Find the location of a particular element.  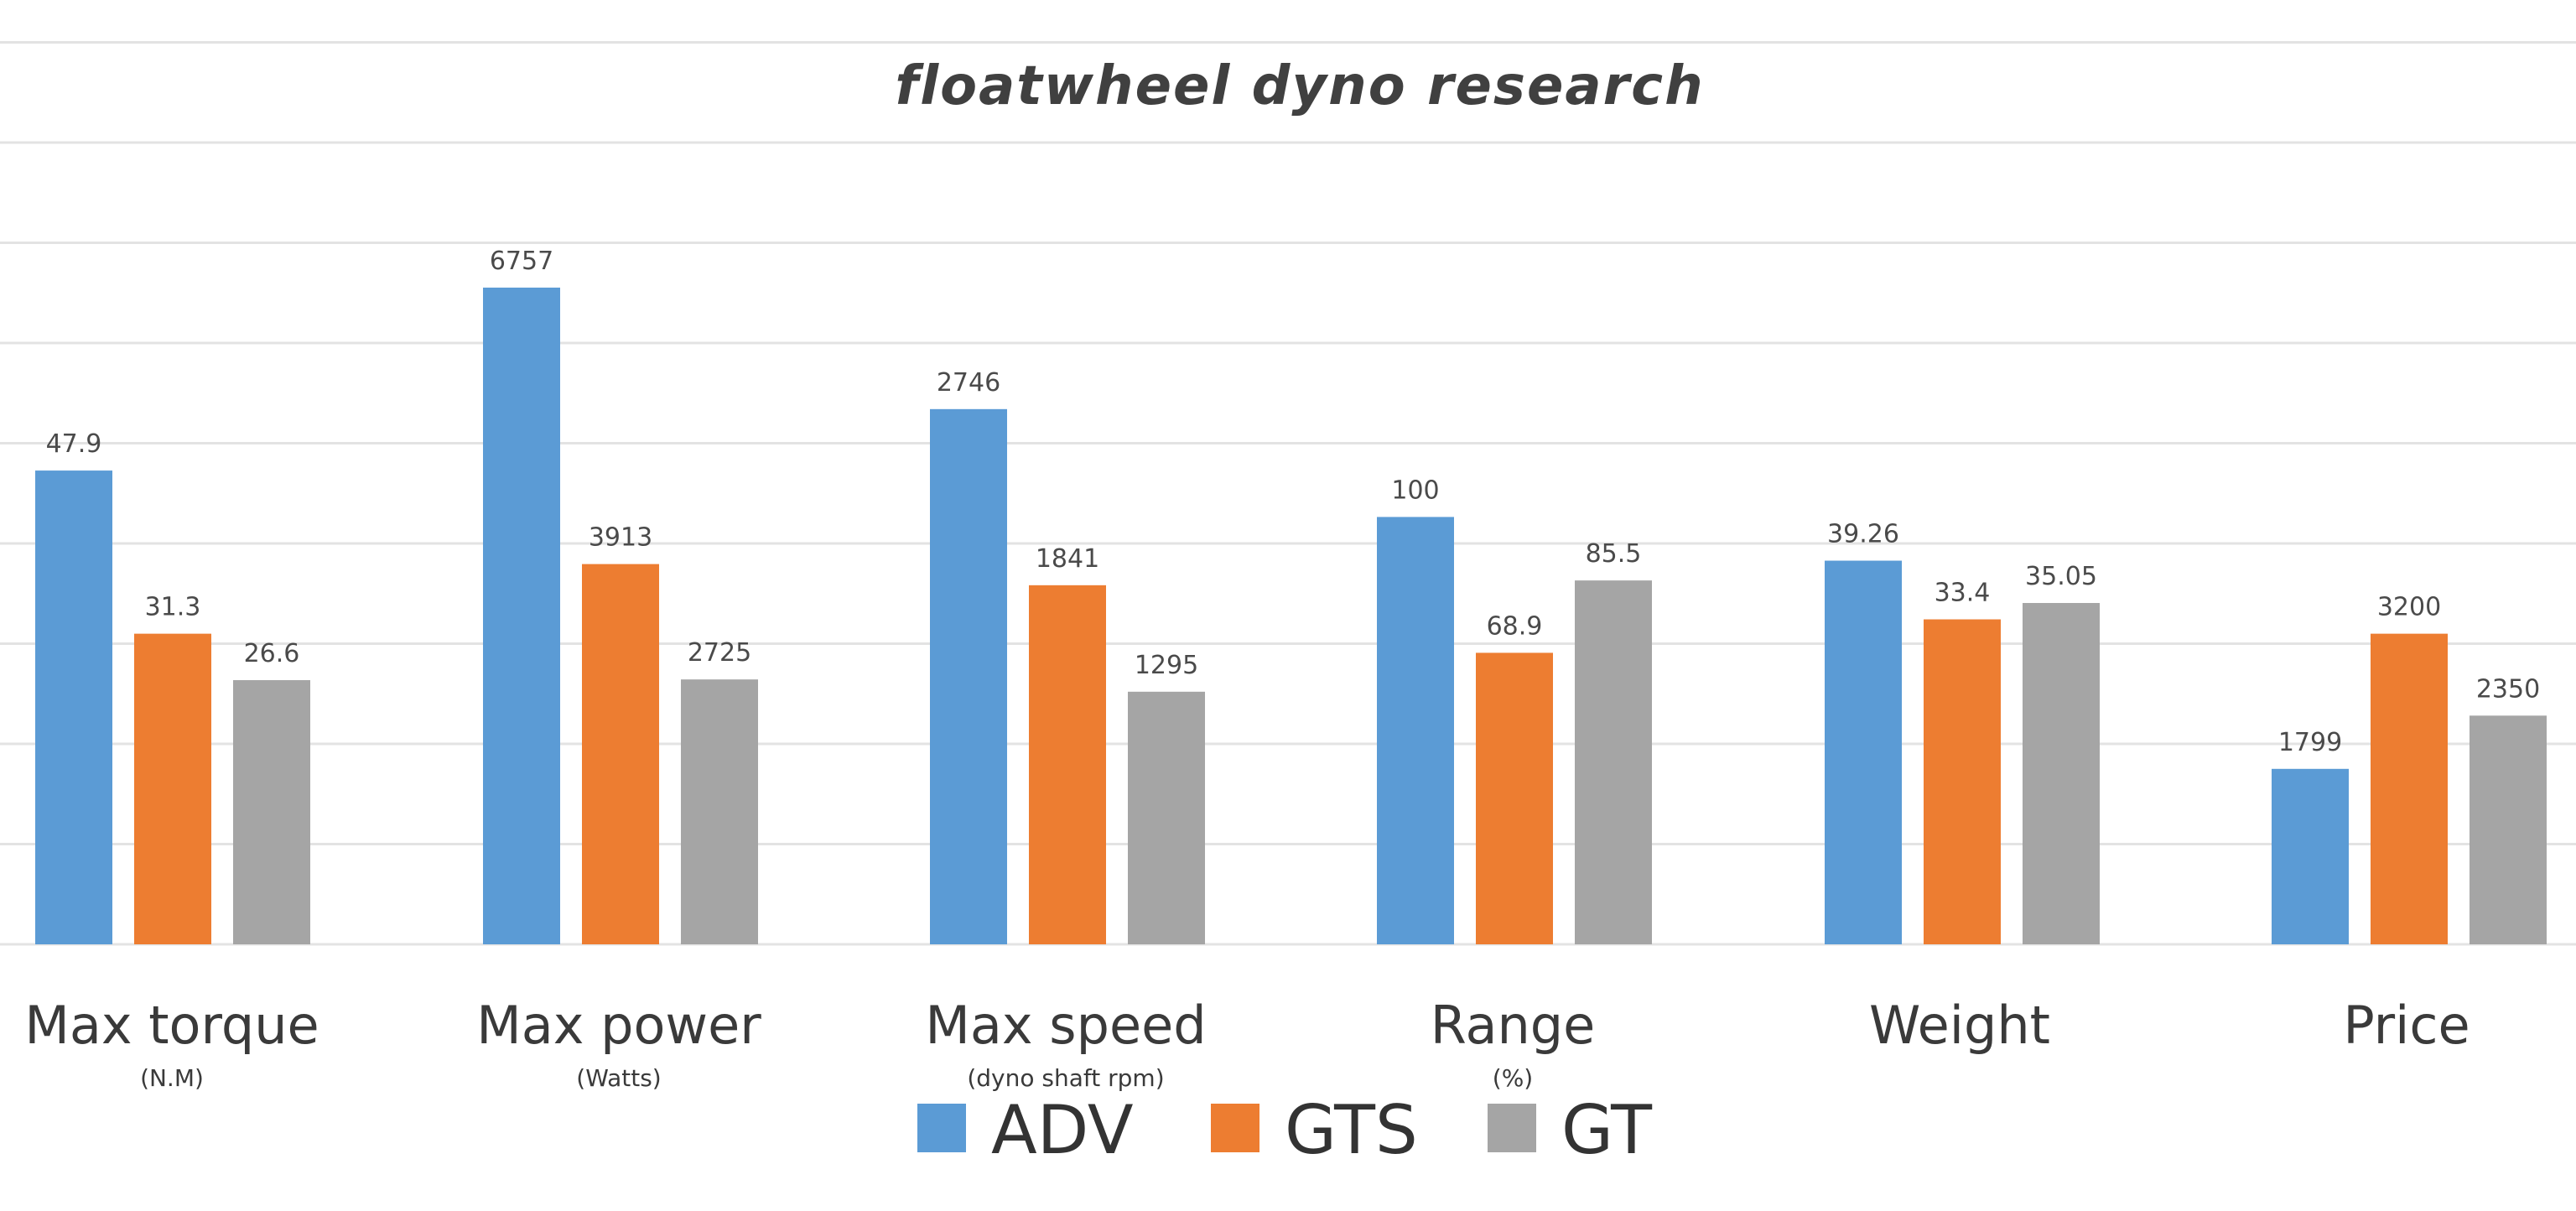

legend: ADV GTS GT is located at coordinates (1285, 1130).